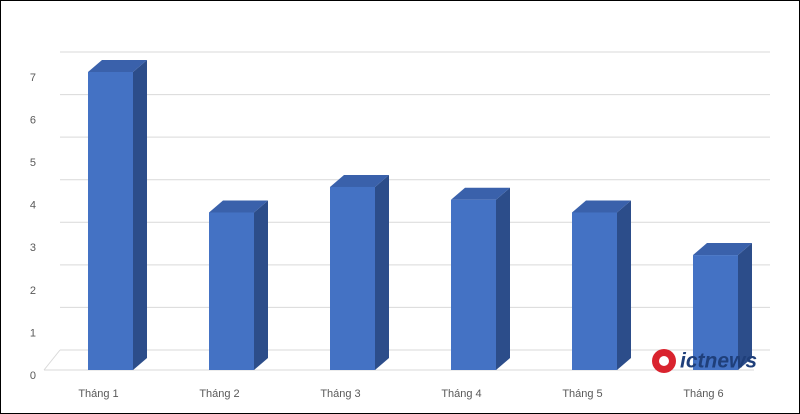 Image resolution: width=800 pixels, height=414 pixels. I want to click on y-tick-label: 3, so click(33, 248).